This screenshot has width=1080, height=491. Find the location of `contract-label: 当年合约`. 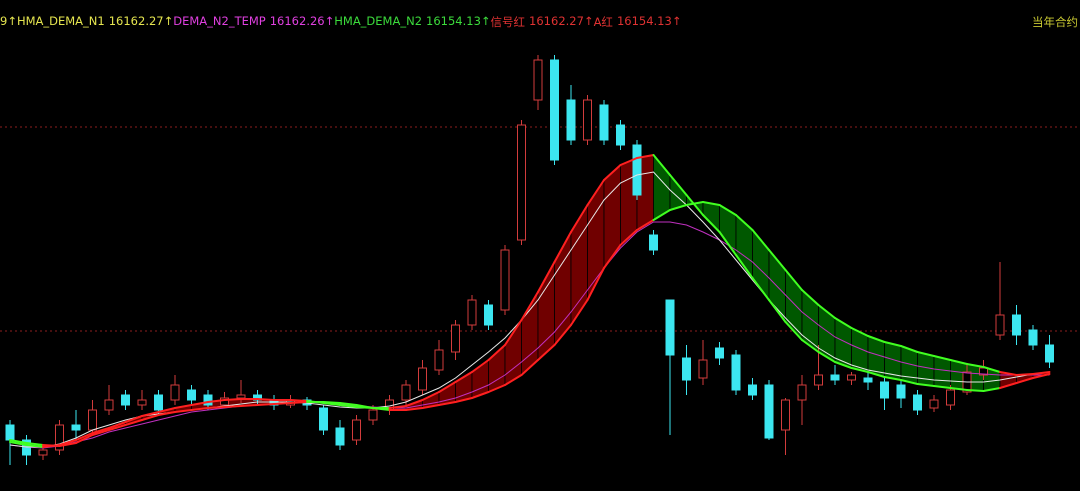

contract-label: 当年合约 is located at coordinates (1055, 22).